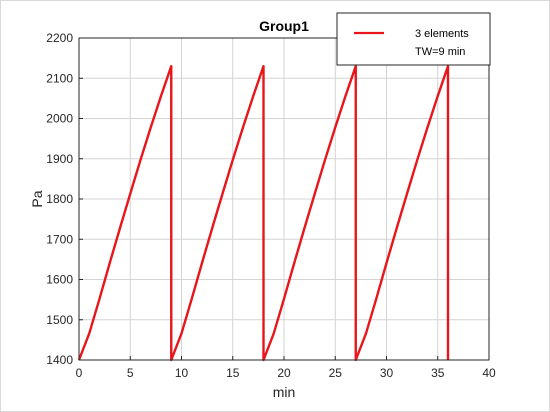 Image resolution: width=550 pixels, height=412 pixels. Describe the element at coordinates (59, 360) in the screenshot. I see `y-tick-label: 1400` at that location.